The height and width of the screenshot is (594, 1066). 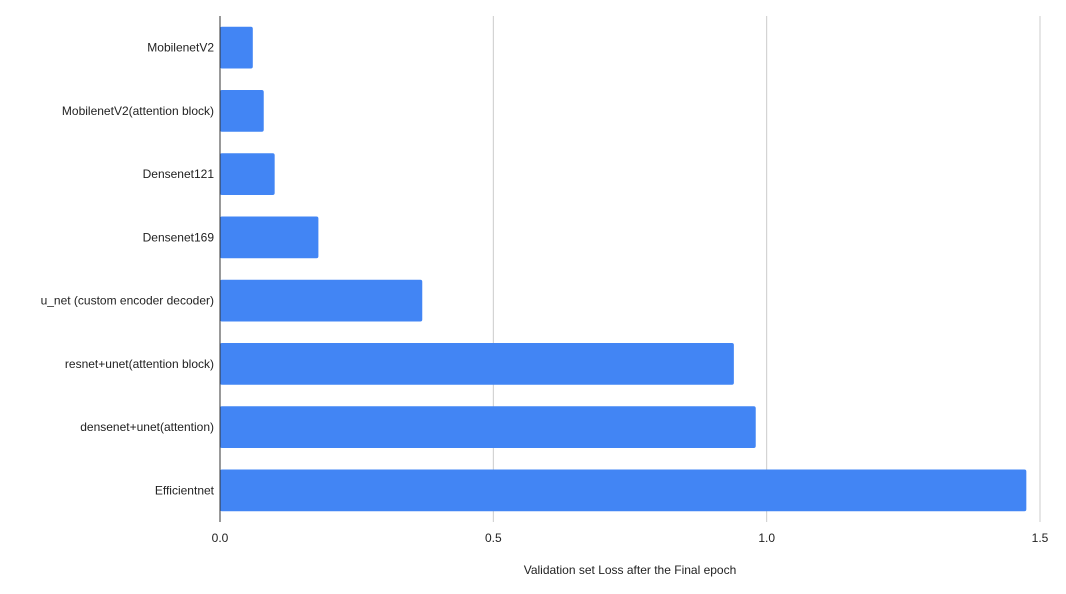 What do you see at coordinates (493, 538) in the screenshot?
I see `x-tick-label: 0.5` at bounding box center [493, 538].